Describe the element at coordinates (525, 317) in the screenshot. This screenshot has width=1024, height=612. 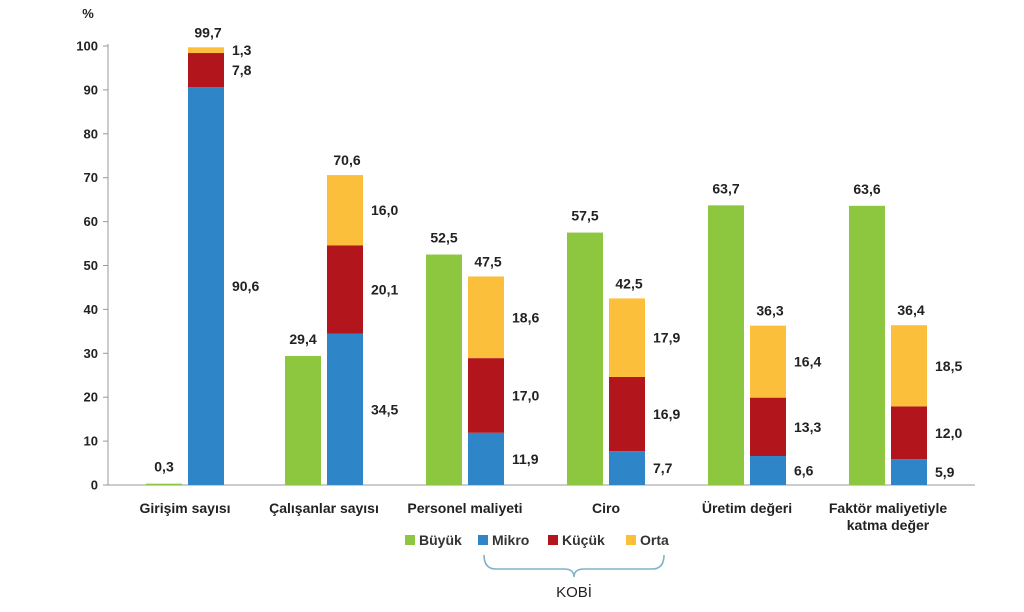
I see `value-label-orta: 18,6` at that location.